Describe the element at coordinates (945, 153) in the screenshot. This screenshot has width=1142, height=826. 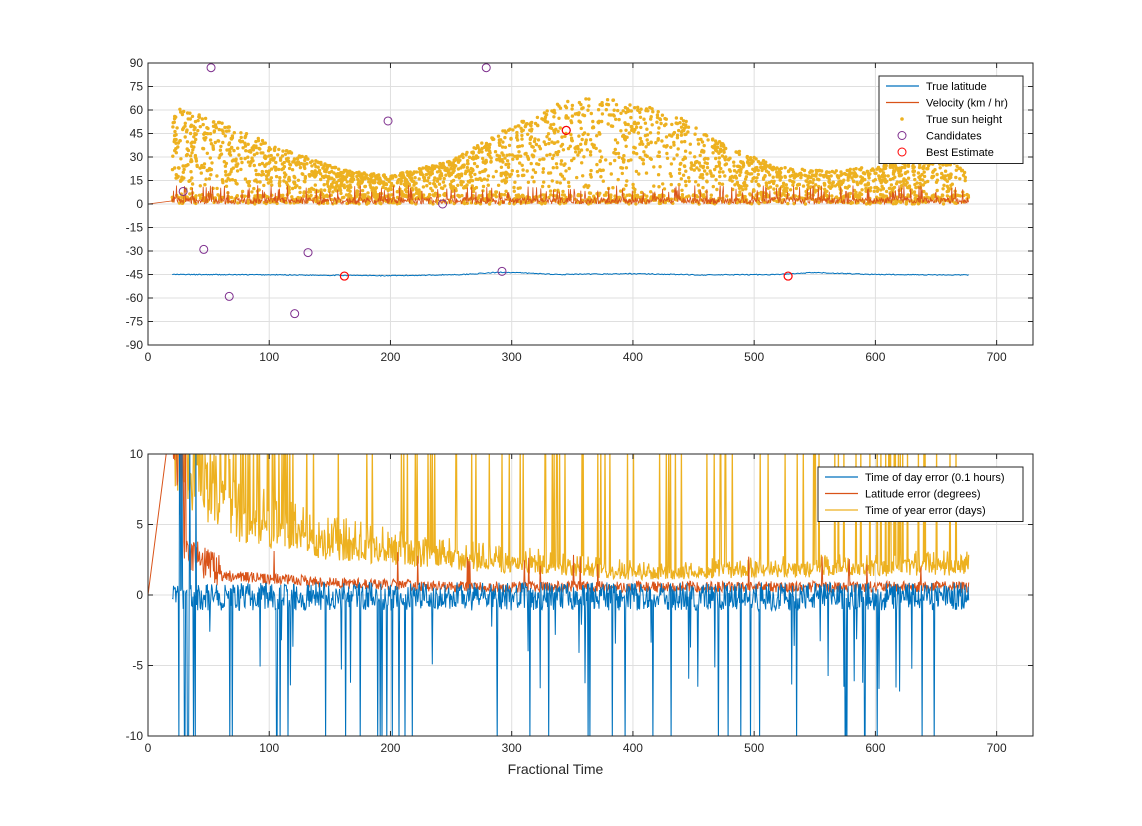
I see `legend-item: Best Estimate` at that location.